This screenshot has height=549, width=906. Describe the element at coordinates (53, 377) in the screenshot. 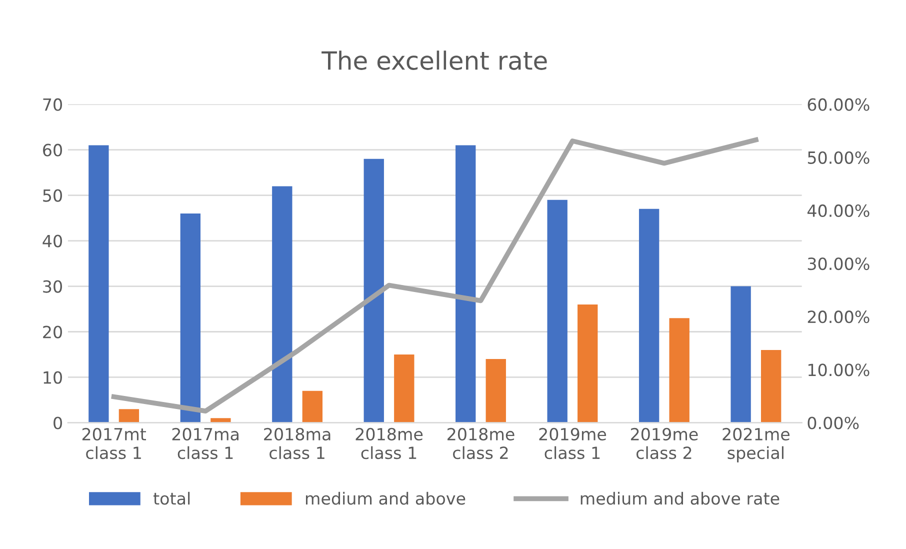

I see `y-tick-label: 10` at that location.